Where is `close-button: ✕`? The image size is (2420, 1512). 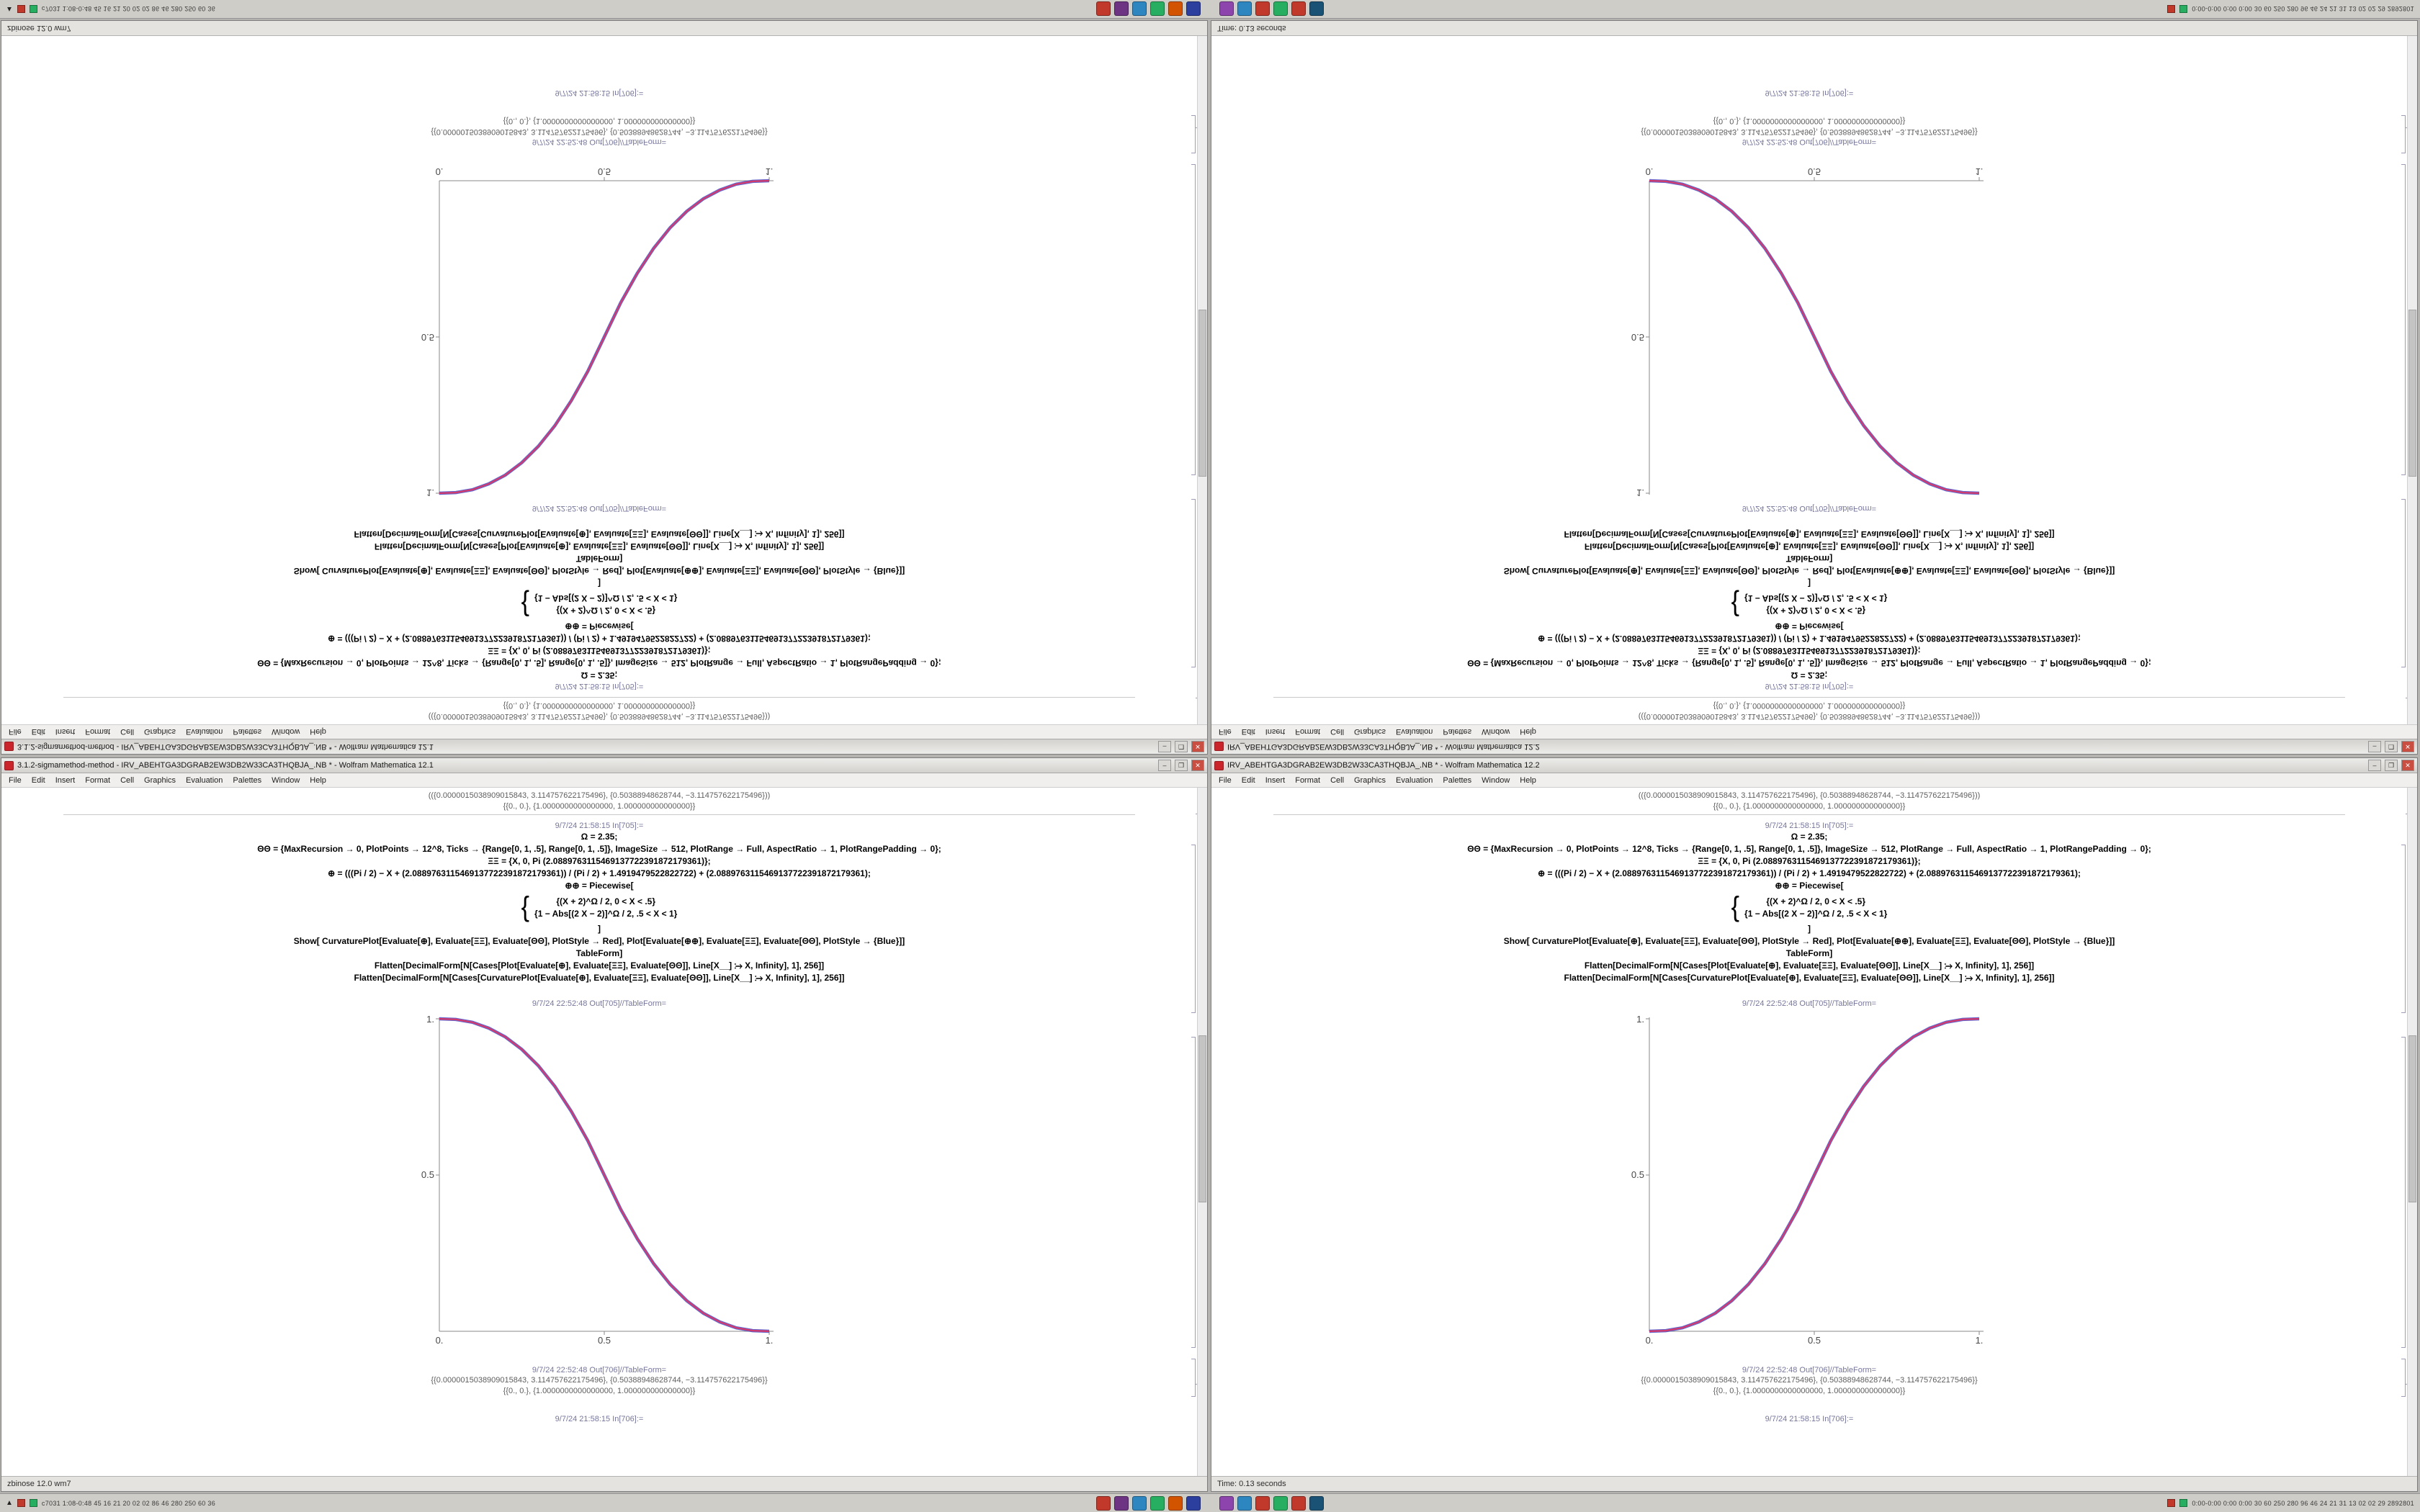
close-button: ✕ is located at coordinates (2407, 765).